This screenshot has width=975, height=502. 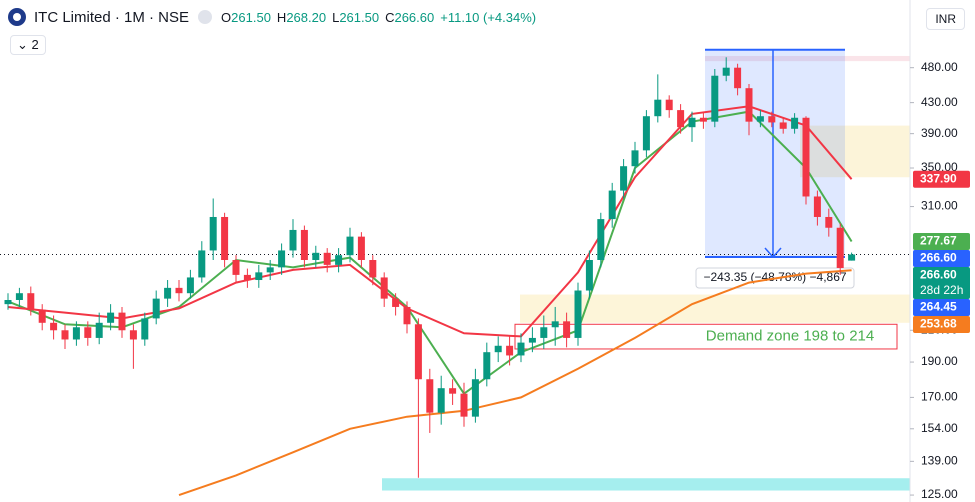 What do you see at coordinates (939, 102) in the screenshot?
I see `y-tick-label: 430.00` at bounding box center [939, 102].